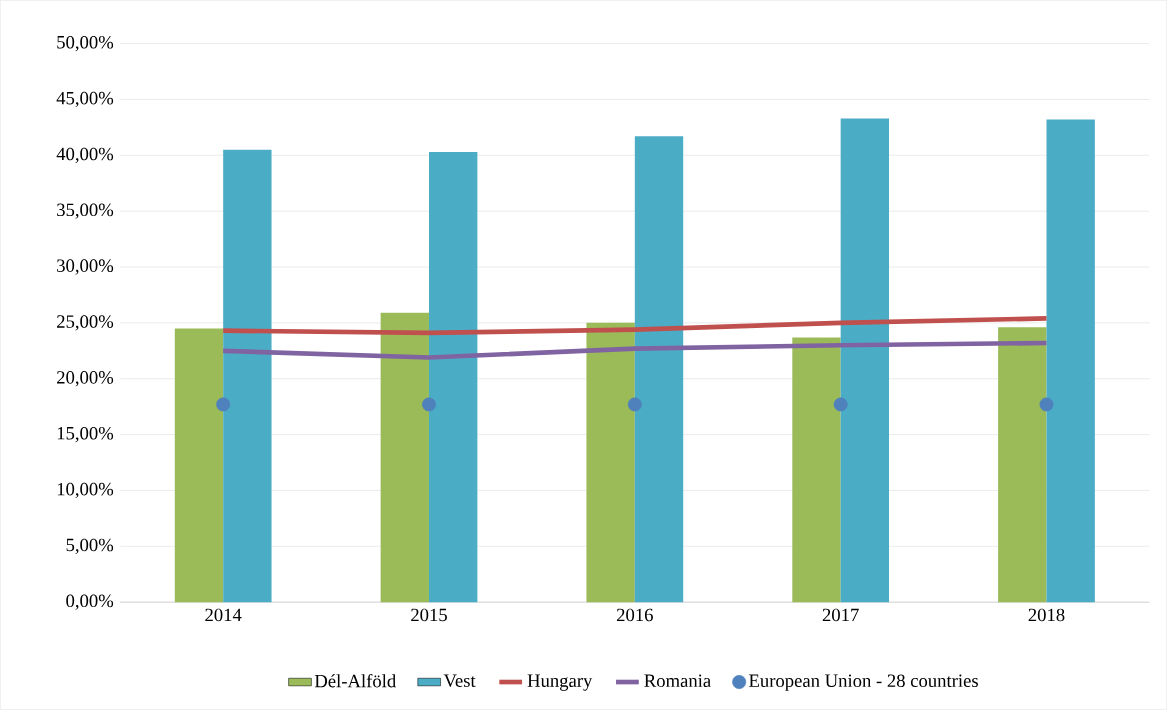 This screenshot has height=710, width=1167. Describe the element at coordinates (85, 211) in the screenshot. I see `y-tick-label: 35,00%` at that location.